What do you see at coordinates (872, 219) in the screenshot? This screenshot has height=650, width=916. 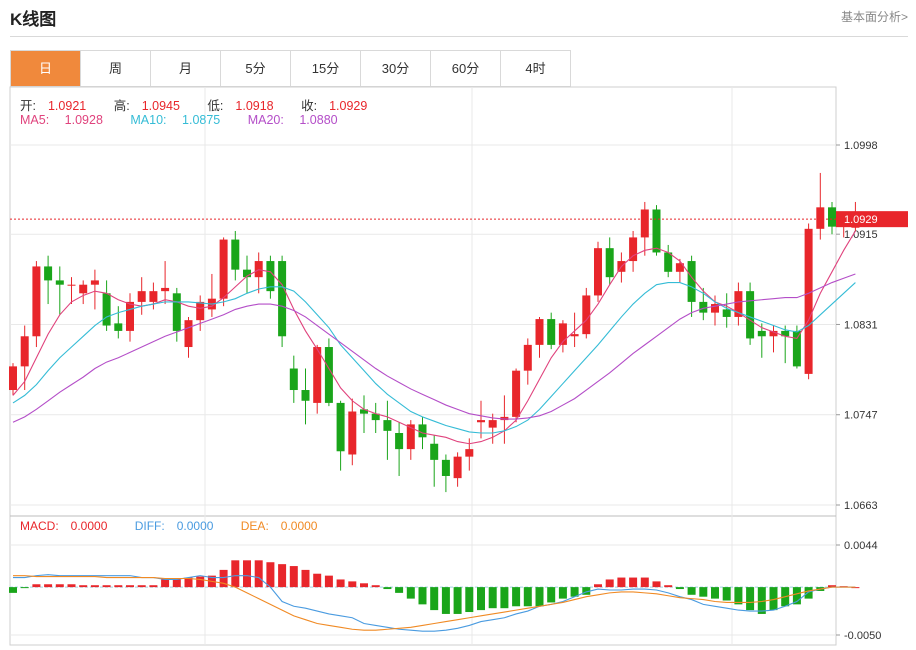 I see `current-price-tag` at bounding box center [872, 219].